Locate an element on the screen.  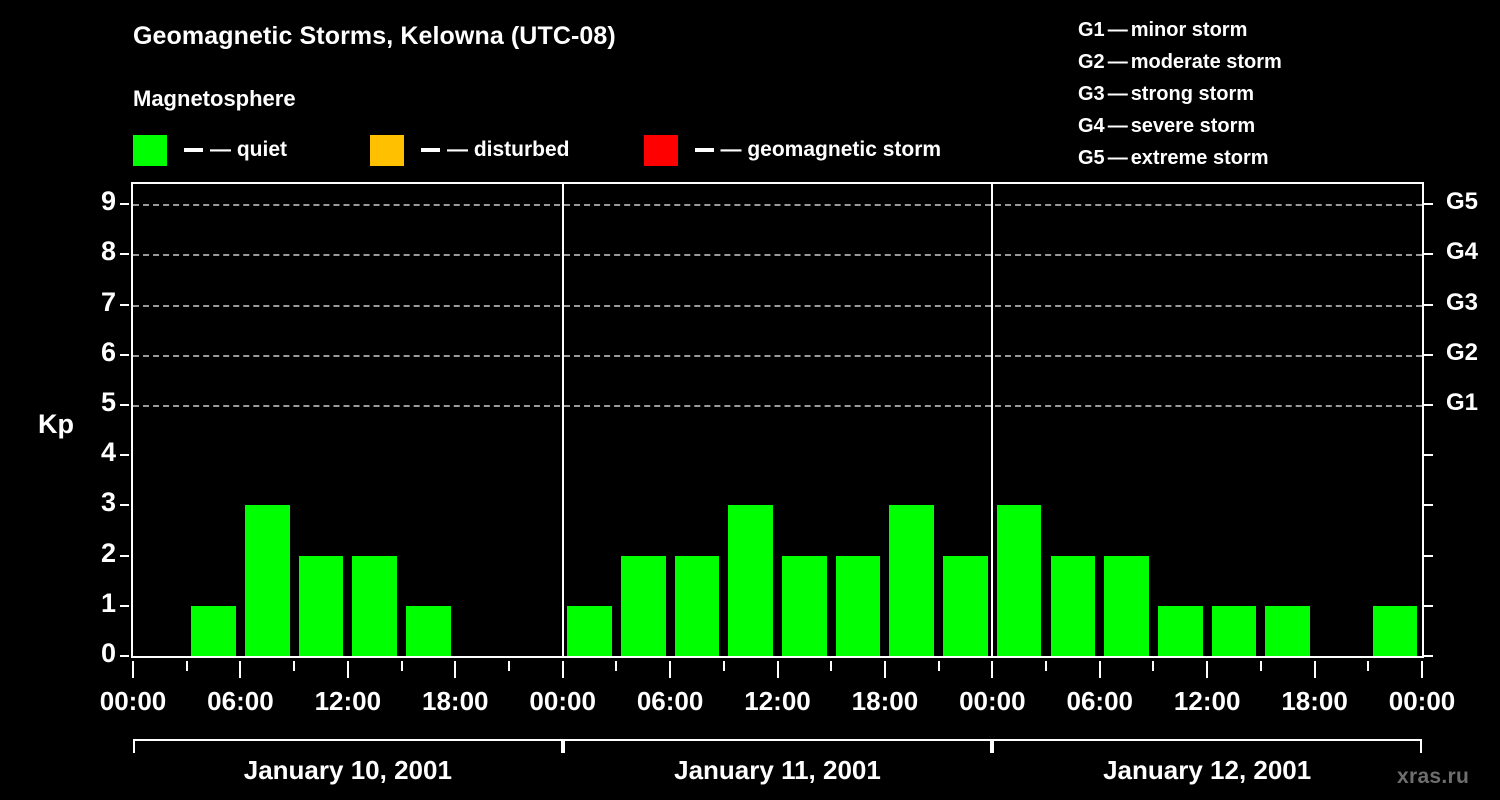
legend-item-quiet: — quiet is located at coordinates (210, 150).